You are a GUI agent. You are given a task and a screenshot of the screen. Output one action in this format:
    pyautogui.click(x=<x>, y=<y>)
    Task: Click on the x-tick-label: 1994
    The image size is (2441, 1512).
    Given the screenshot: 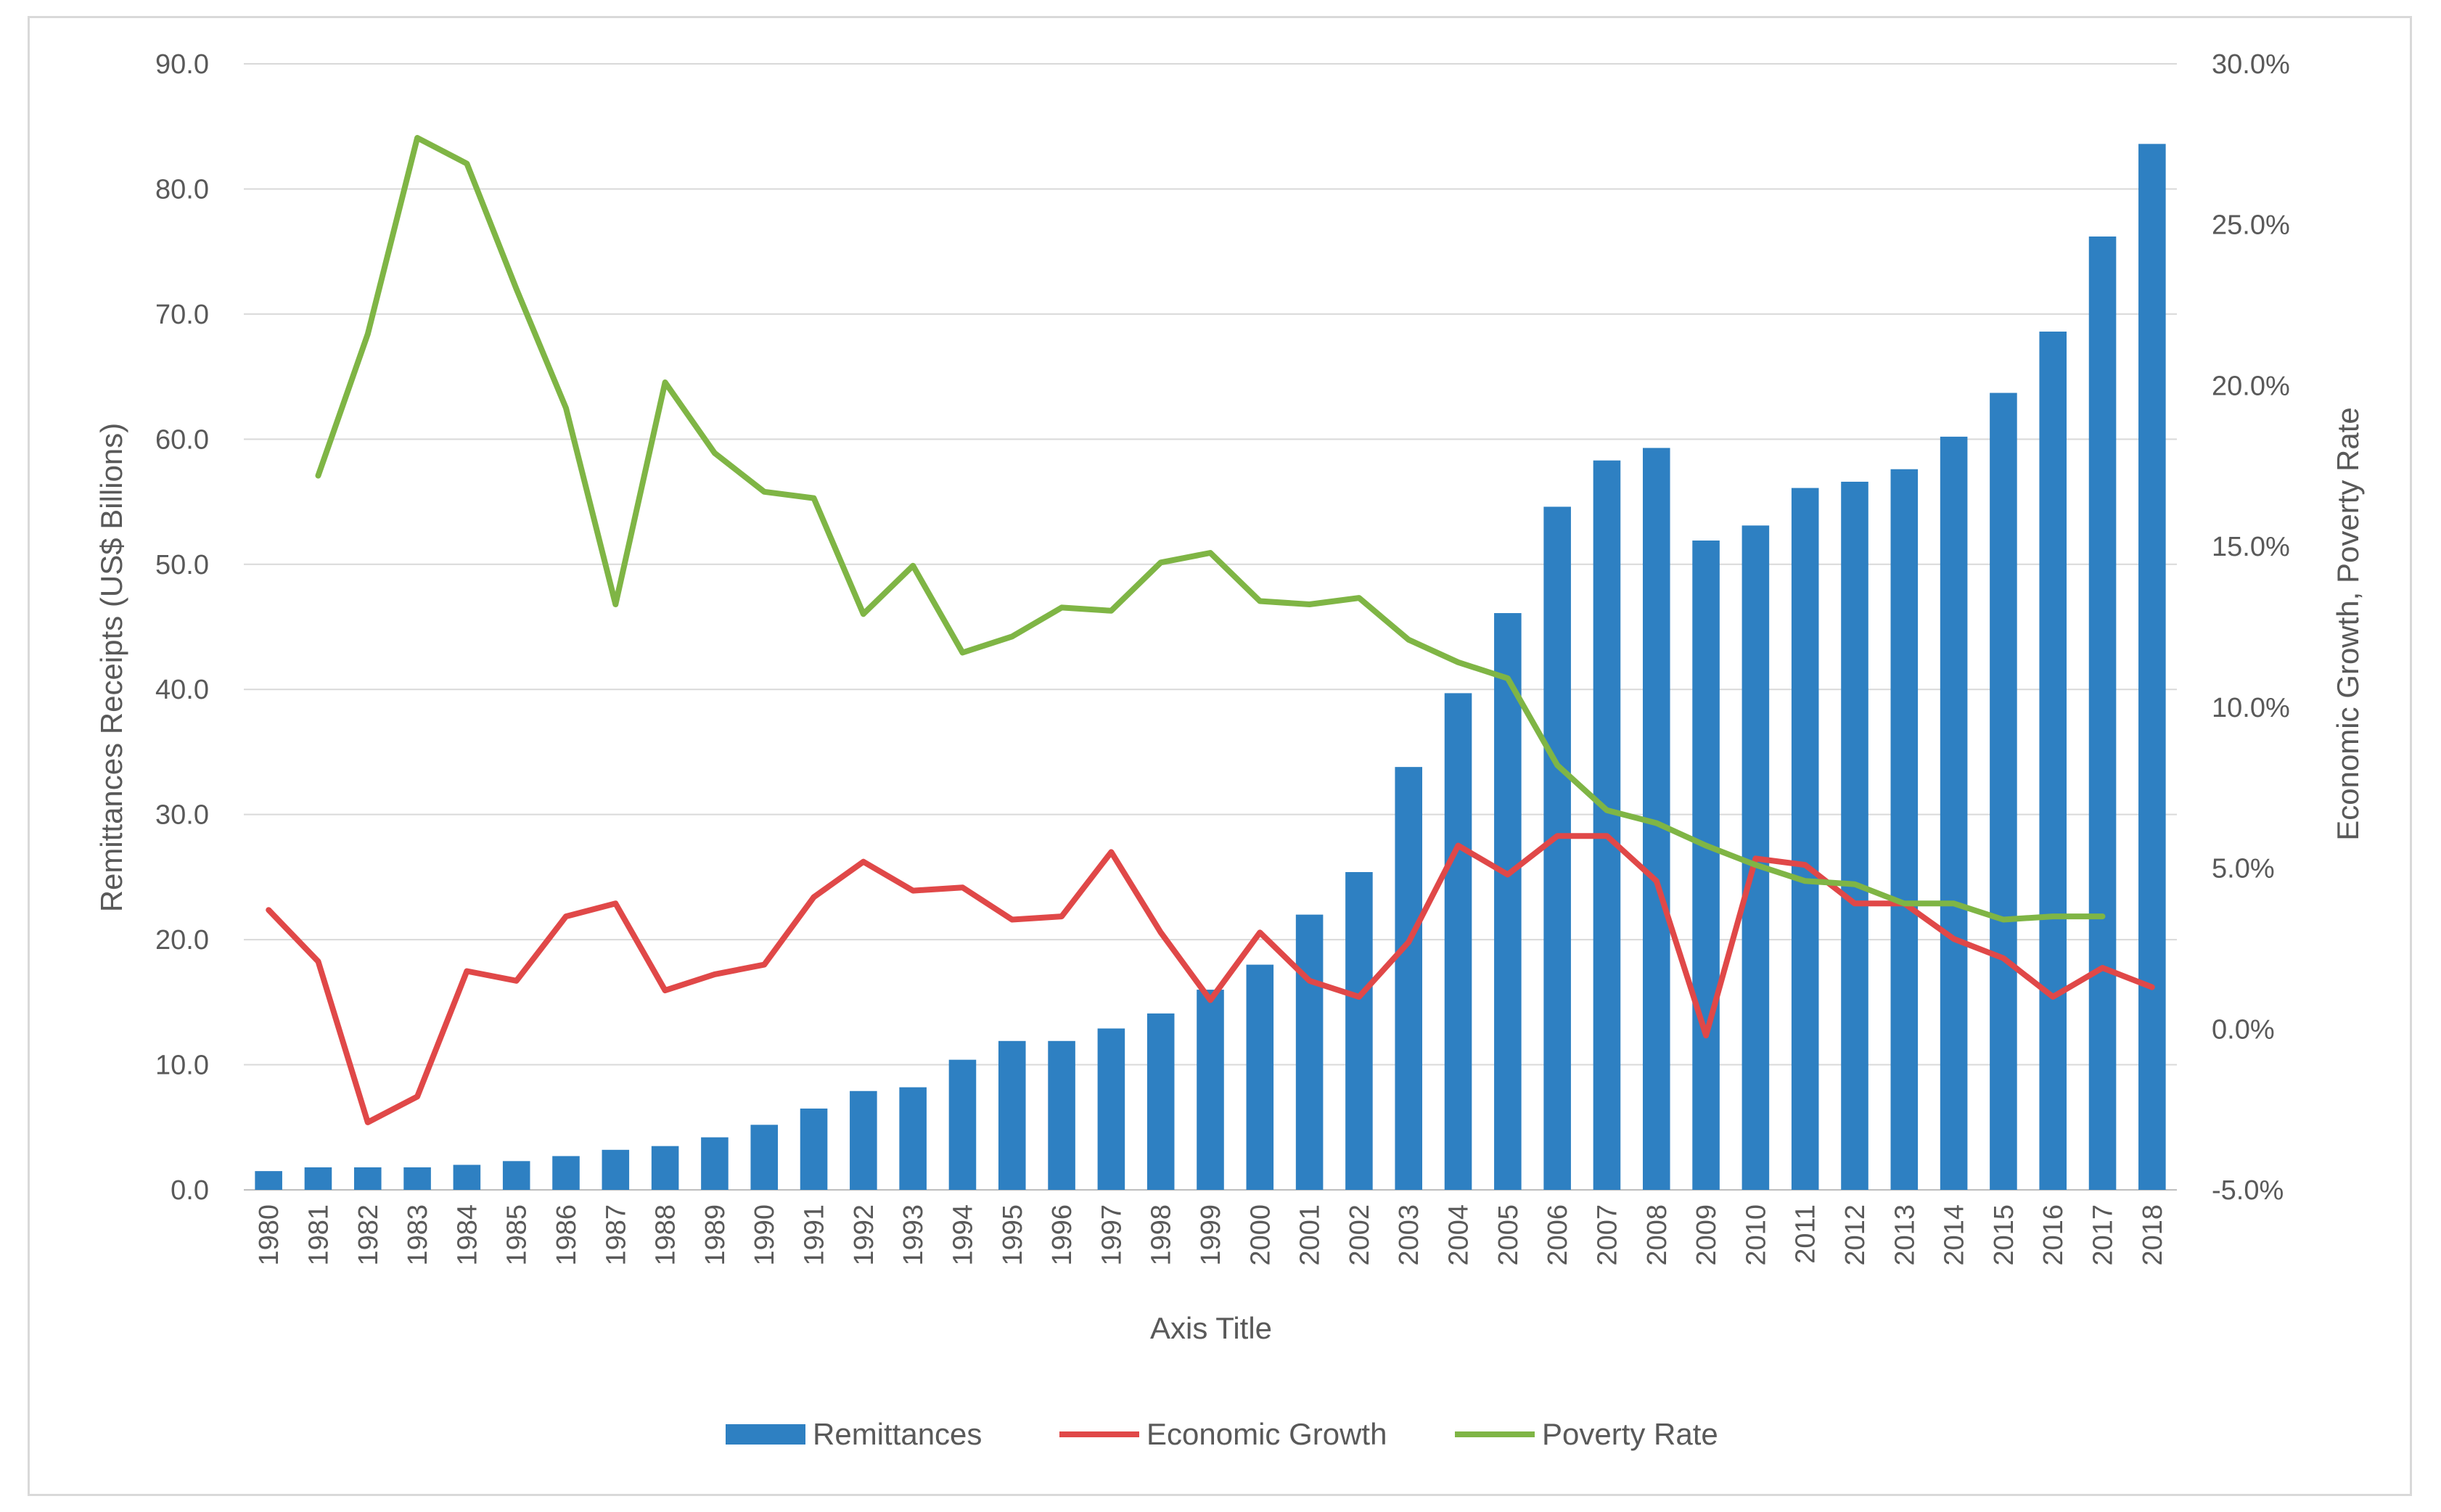 What is the action you would take?
    pyautogui.click(x=963, y=1235)
    